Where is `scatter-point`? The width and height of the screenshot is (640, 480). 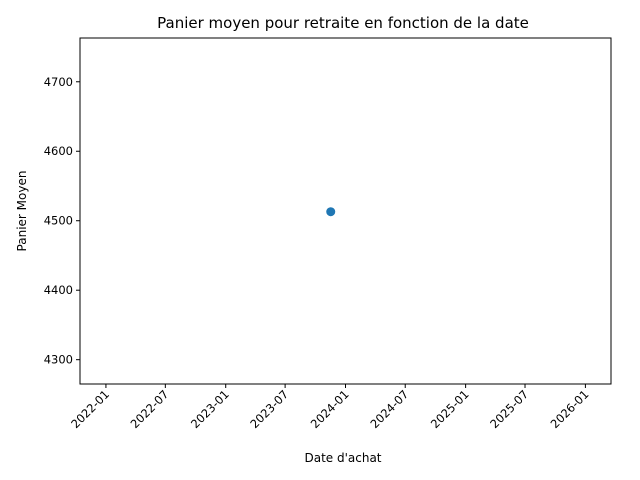
scatter-point is located at coordinates (331, 212).